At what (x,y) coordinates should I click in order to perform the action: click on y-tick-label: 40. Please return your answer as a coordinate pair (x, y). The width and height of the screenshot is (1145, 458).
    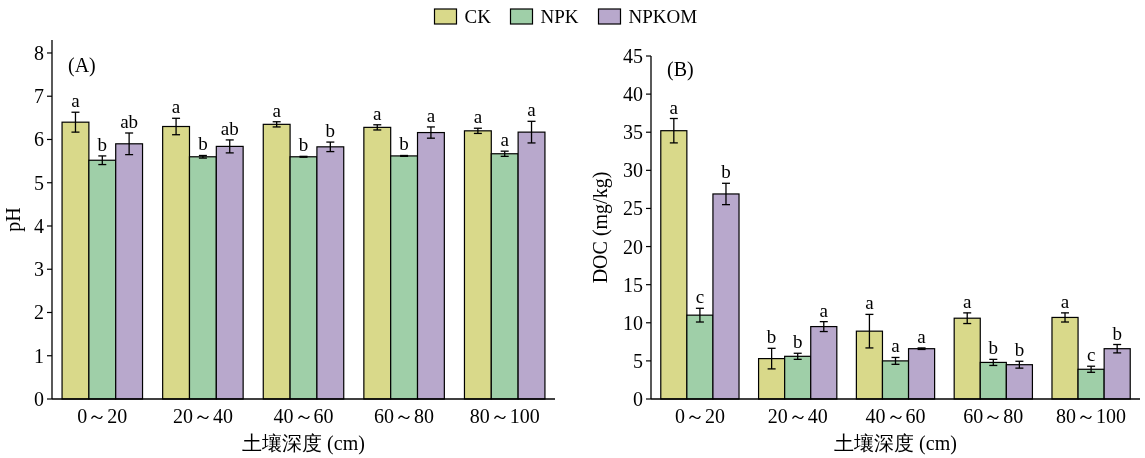
    Looking at the image, I should click on (633, 94).